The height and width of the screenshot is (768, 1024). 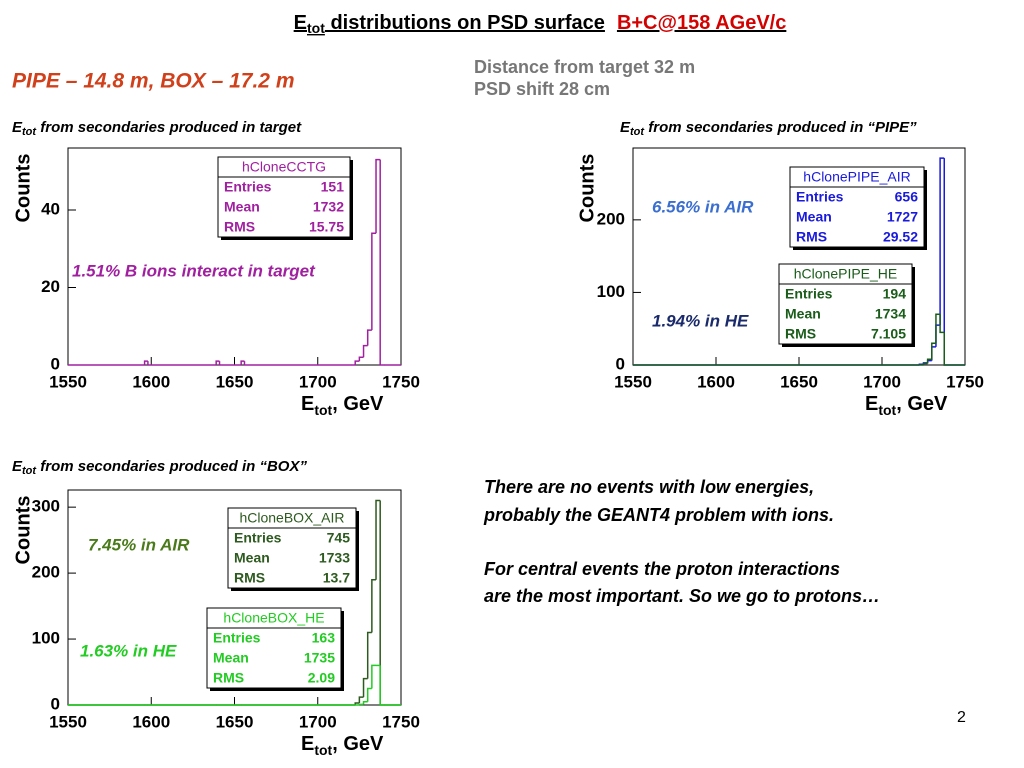 I want to click on stat-value: 29.52, so click(x=900, y=237).